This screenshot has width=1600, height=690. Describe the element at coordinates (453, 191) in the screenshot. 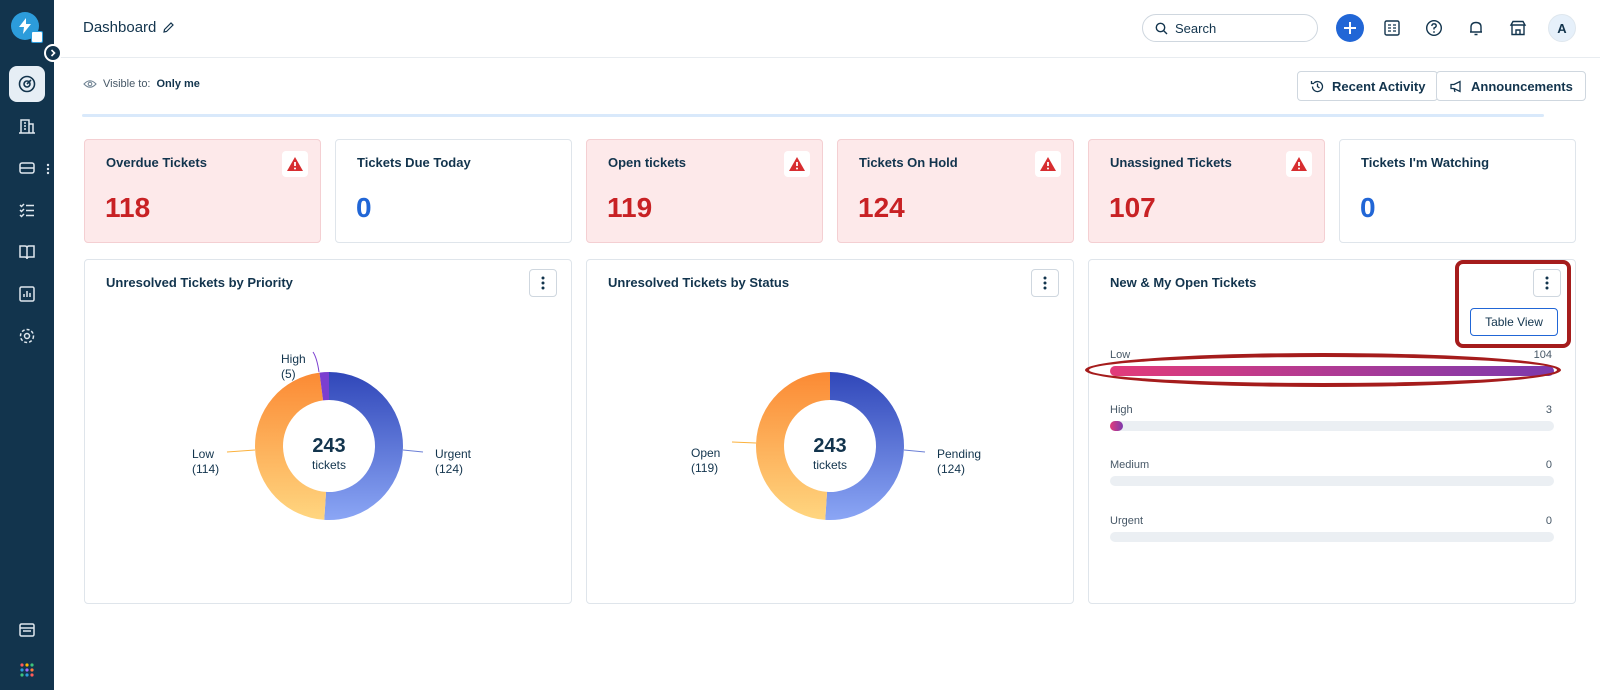

I see `card-tickets-due-today: Tickets Due Today 0` at that location.